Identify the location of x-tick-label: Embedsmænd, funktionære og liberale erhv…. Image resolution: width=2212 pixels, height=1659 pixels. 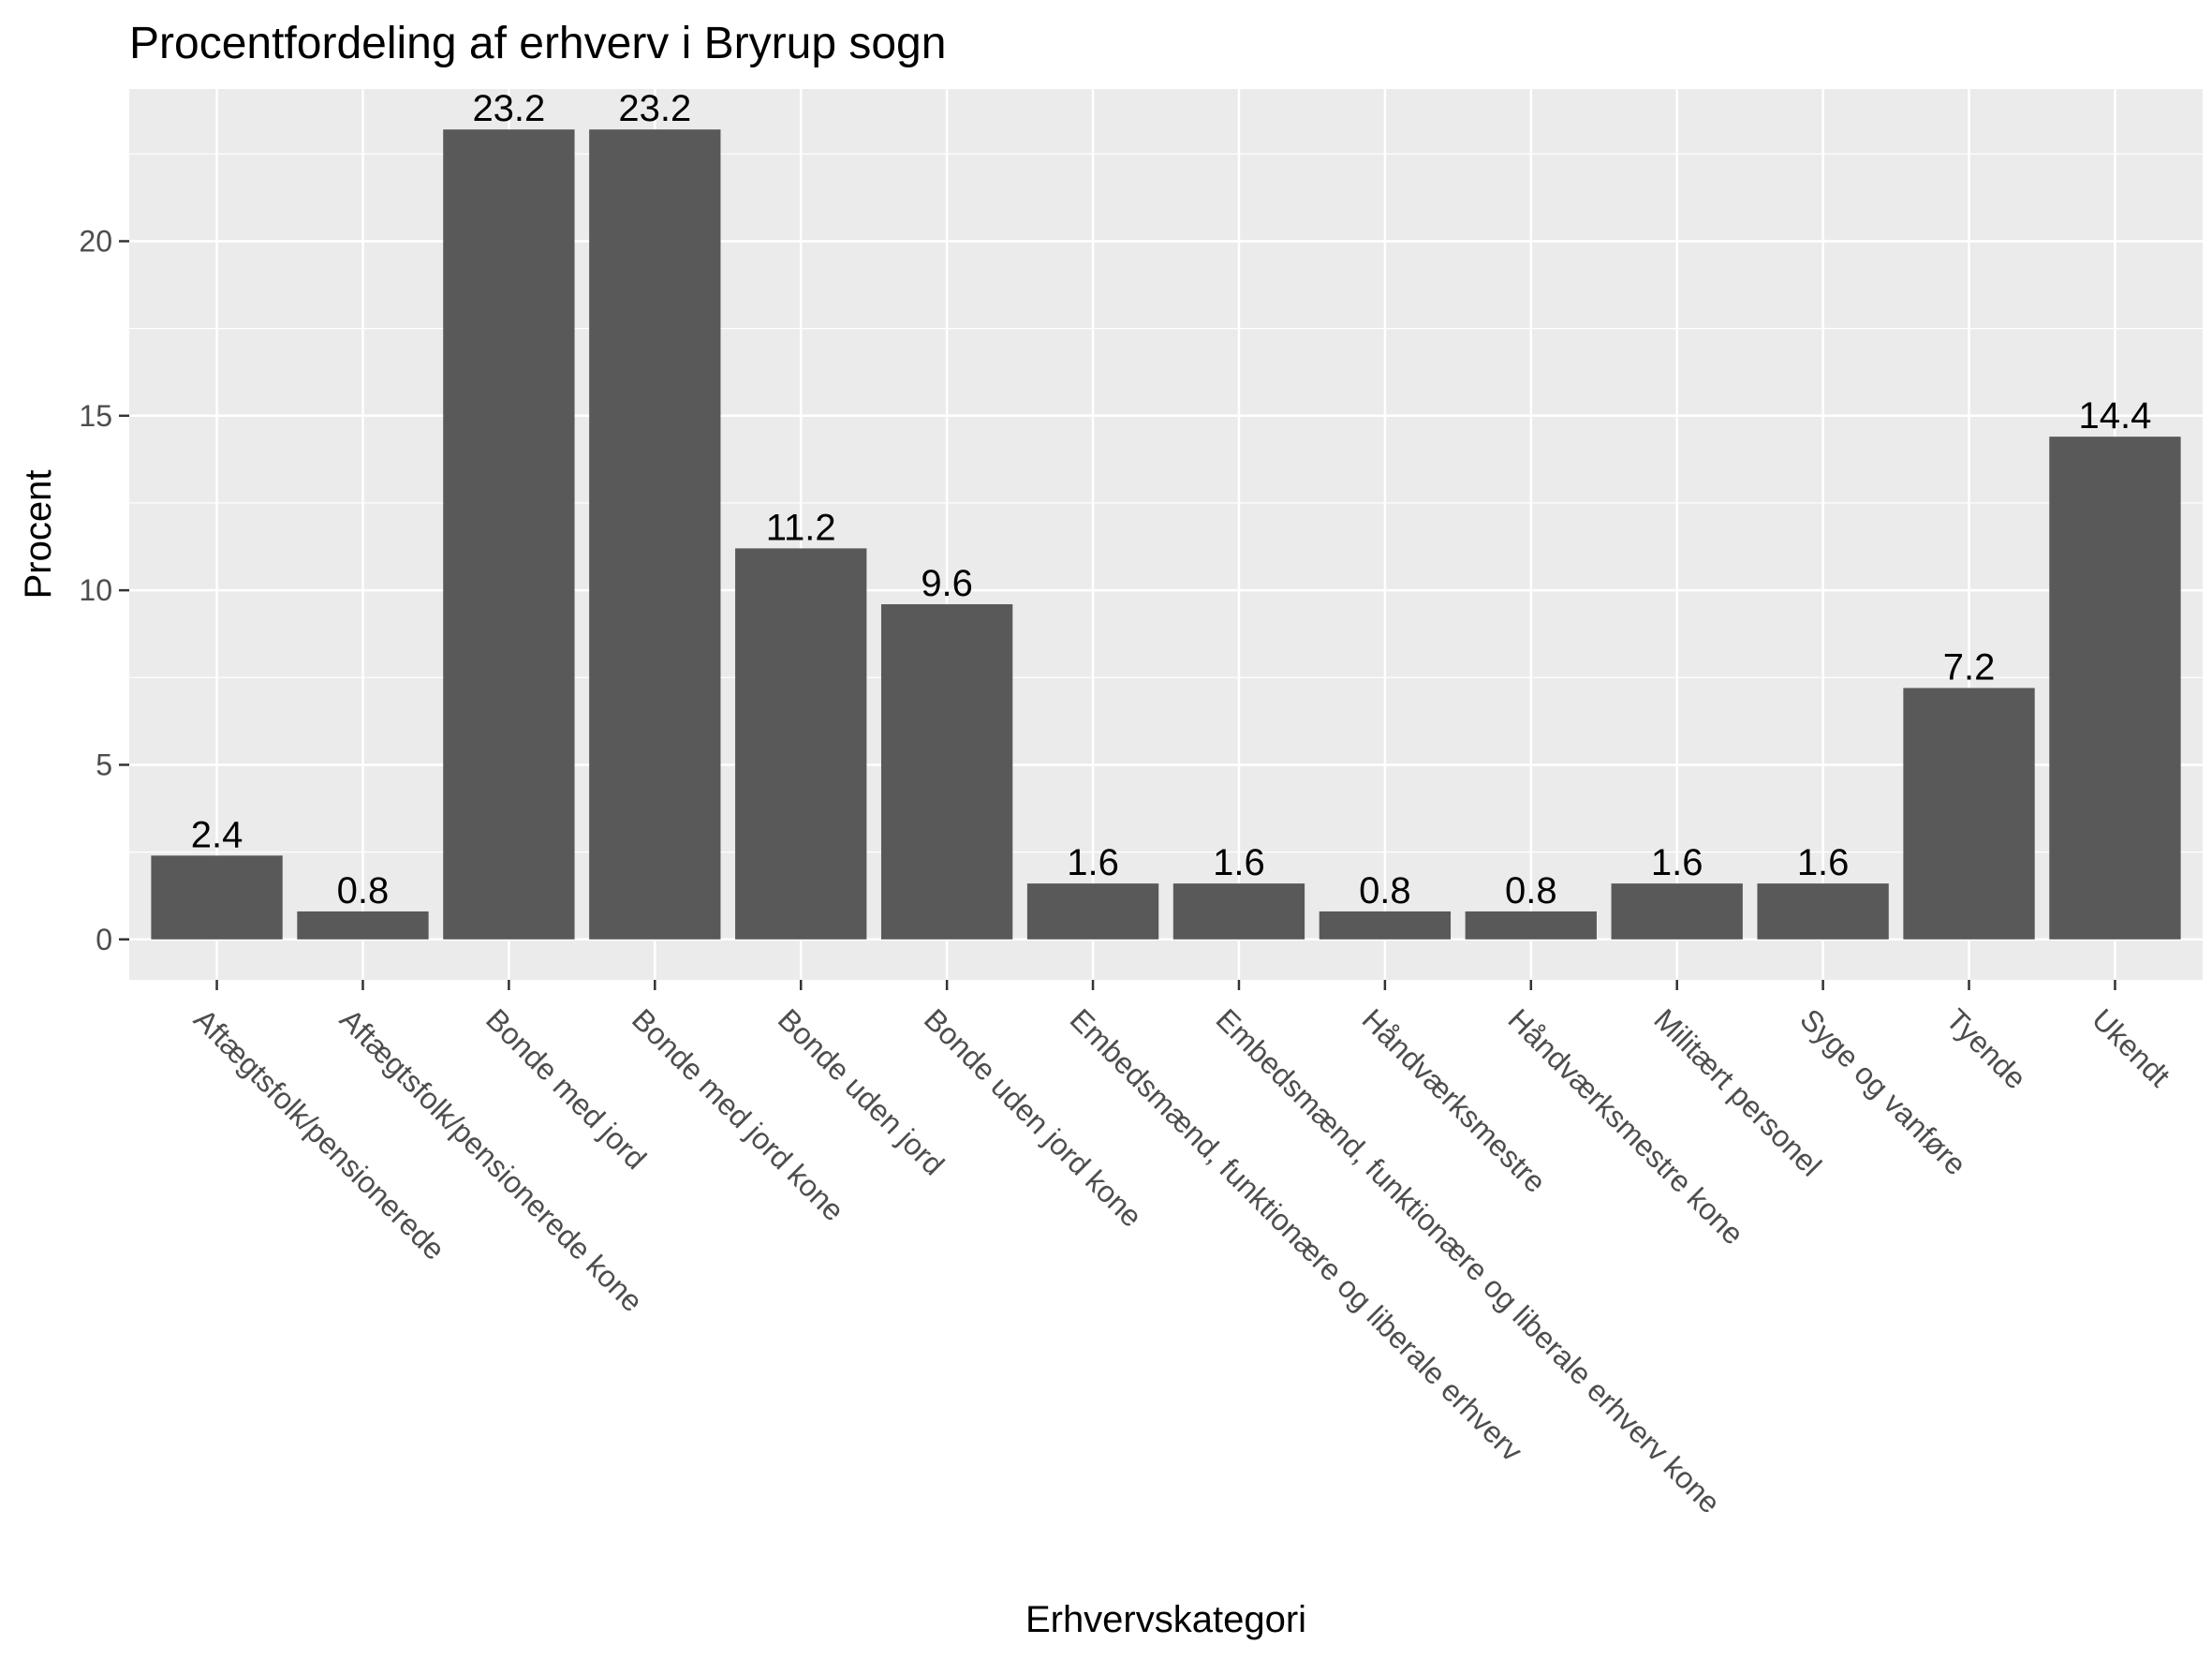
(1468, 1260).